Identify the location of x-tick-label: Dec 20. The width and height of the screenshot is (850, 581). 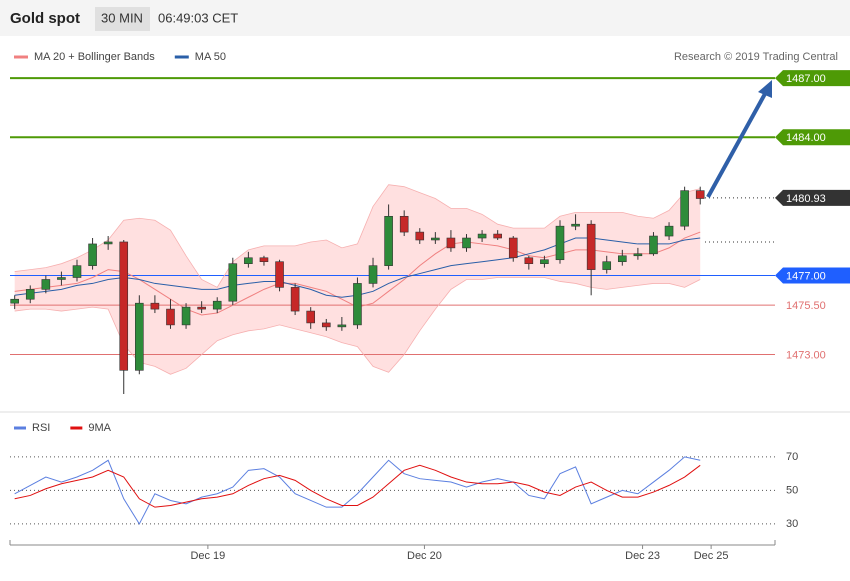
(424, 556).